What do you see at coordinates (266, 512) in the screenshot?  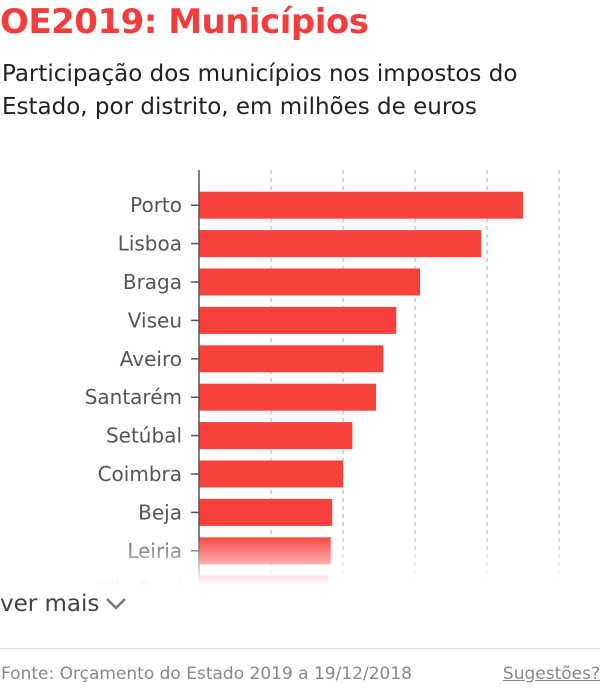 I see `bar-beja` at bounding box center [266, 512].